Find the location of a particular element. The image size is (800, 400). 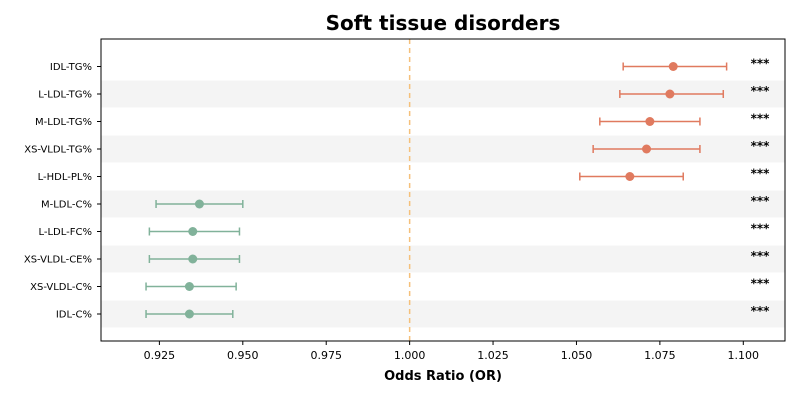

x-tick-label: 0.950 is located at coordinates (243, 355).